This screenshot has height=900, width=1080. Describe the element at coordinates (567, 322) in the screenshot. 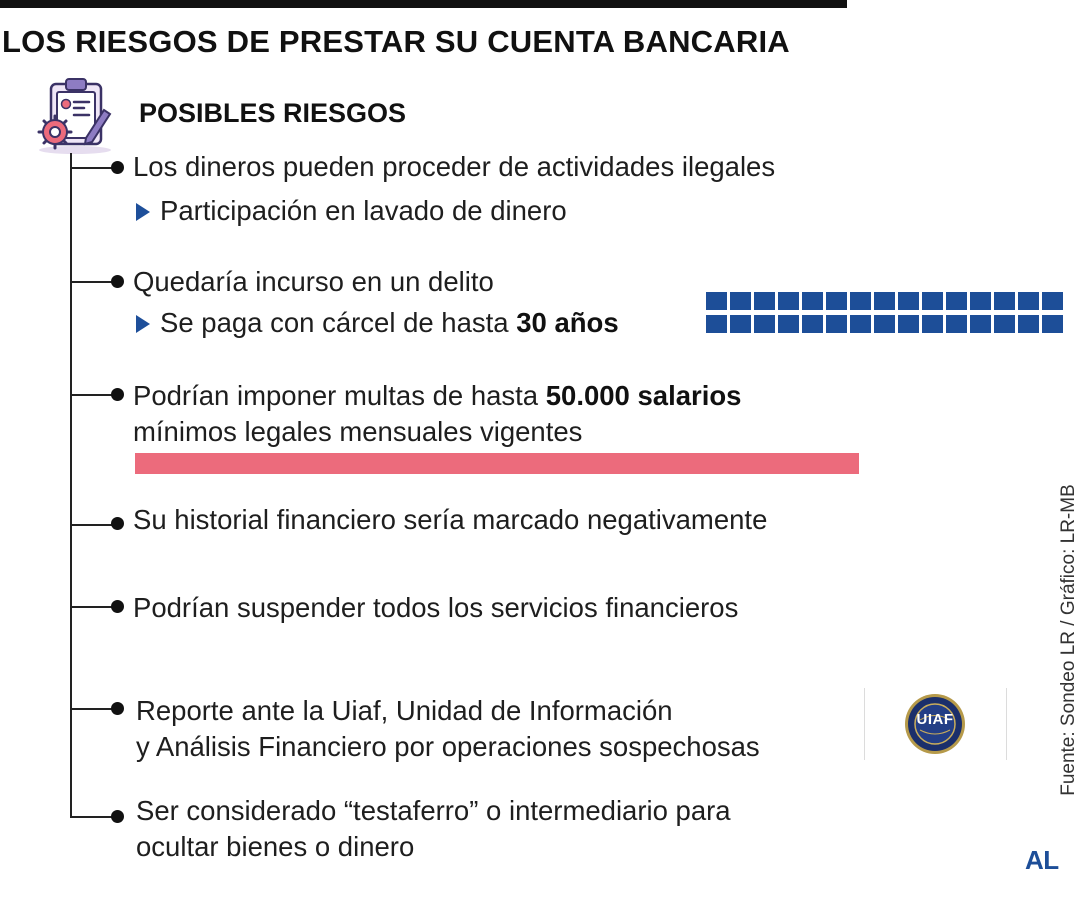

I see `risk-subitem-emphasis: 30 años` at that location.